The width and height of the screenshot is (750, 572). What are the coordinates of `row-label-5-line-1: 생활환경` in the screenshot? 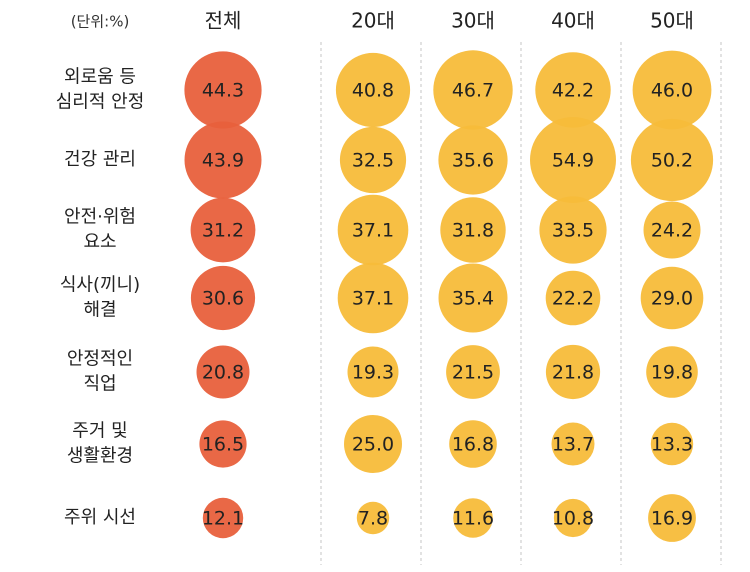 It's located at (100, 456).